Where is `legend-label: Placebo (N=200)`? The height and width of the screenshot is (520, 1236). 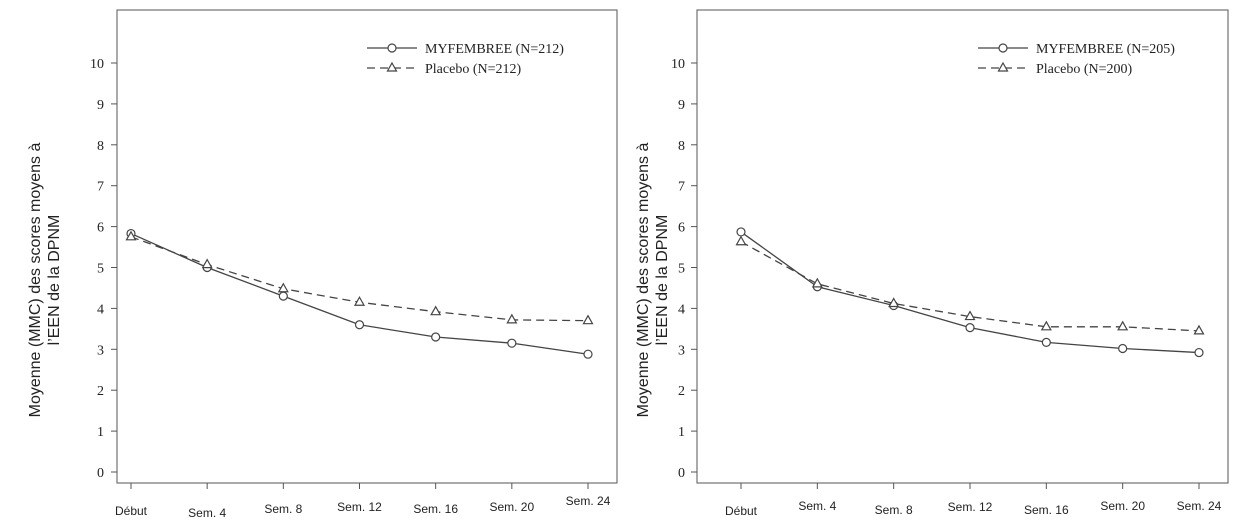 legend-label: Placebo (N=200) is located at coordinates (1084, 69).